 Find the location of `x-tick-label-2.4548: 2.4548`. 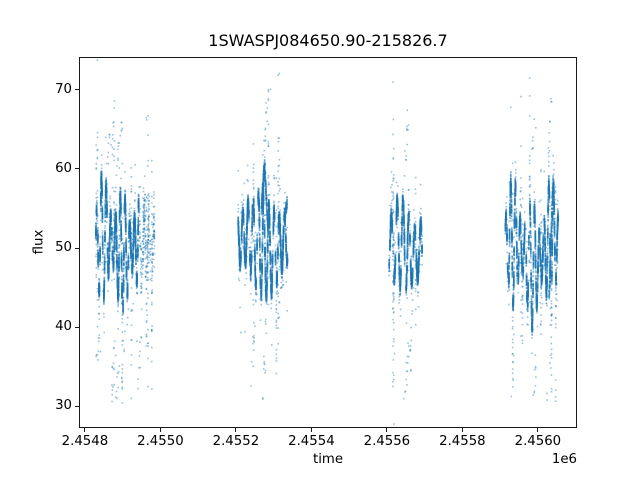

x-tick-label-2.4548: 2.4548 is located at coordinates (85, 441).